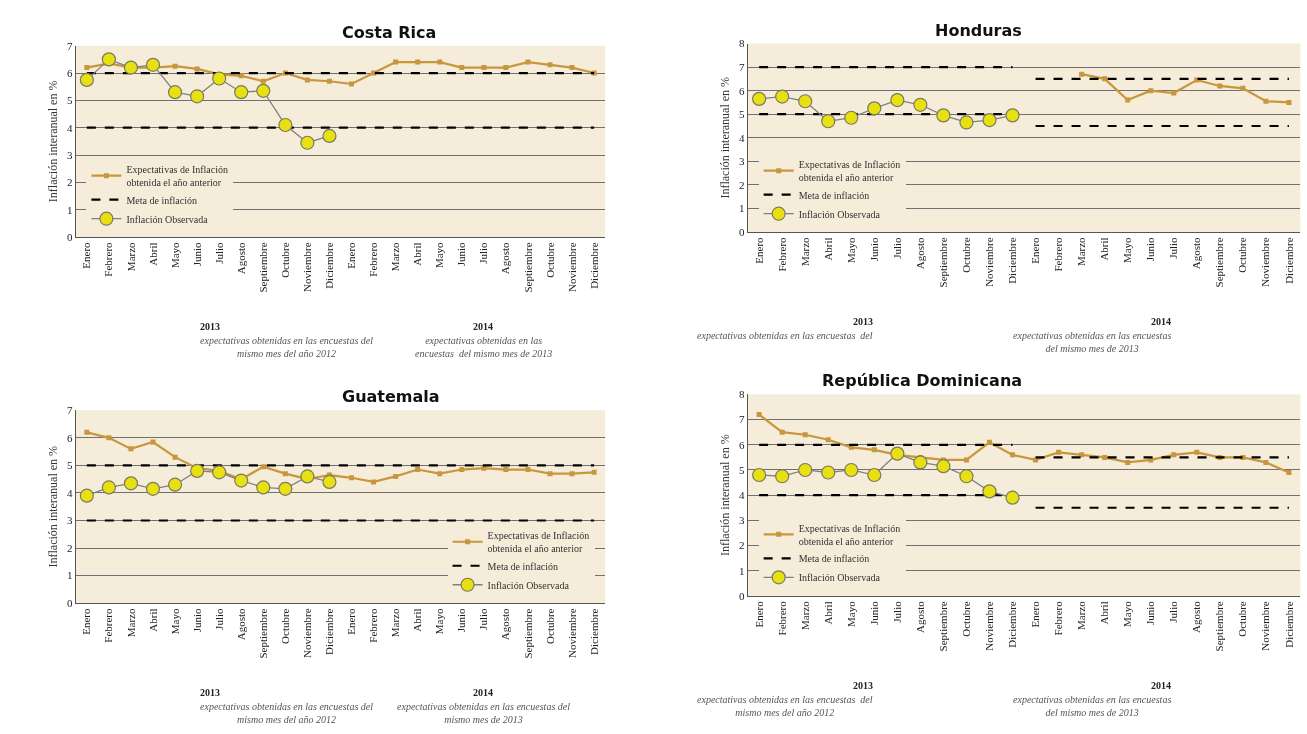 The image size is (1307, 734). What do you see at coordinates (167, 219) in the screenshot?
I see `legend-label: Inflación Observada` at bounding box center [167, 219].